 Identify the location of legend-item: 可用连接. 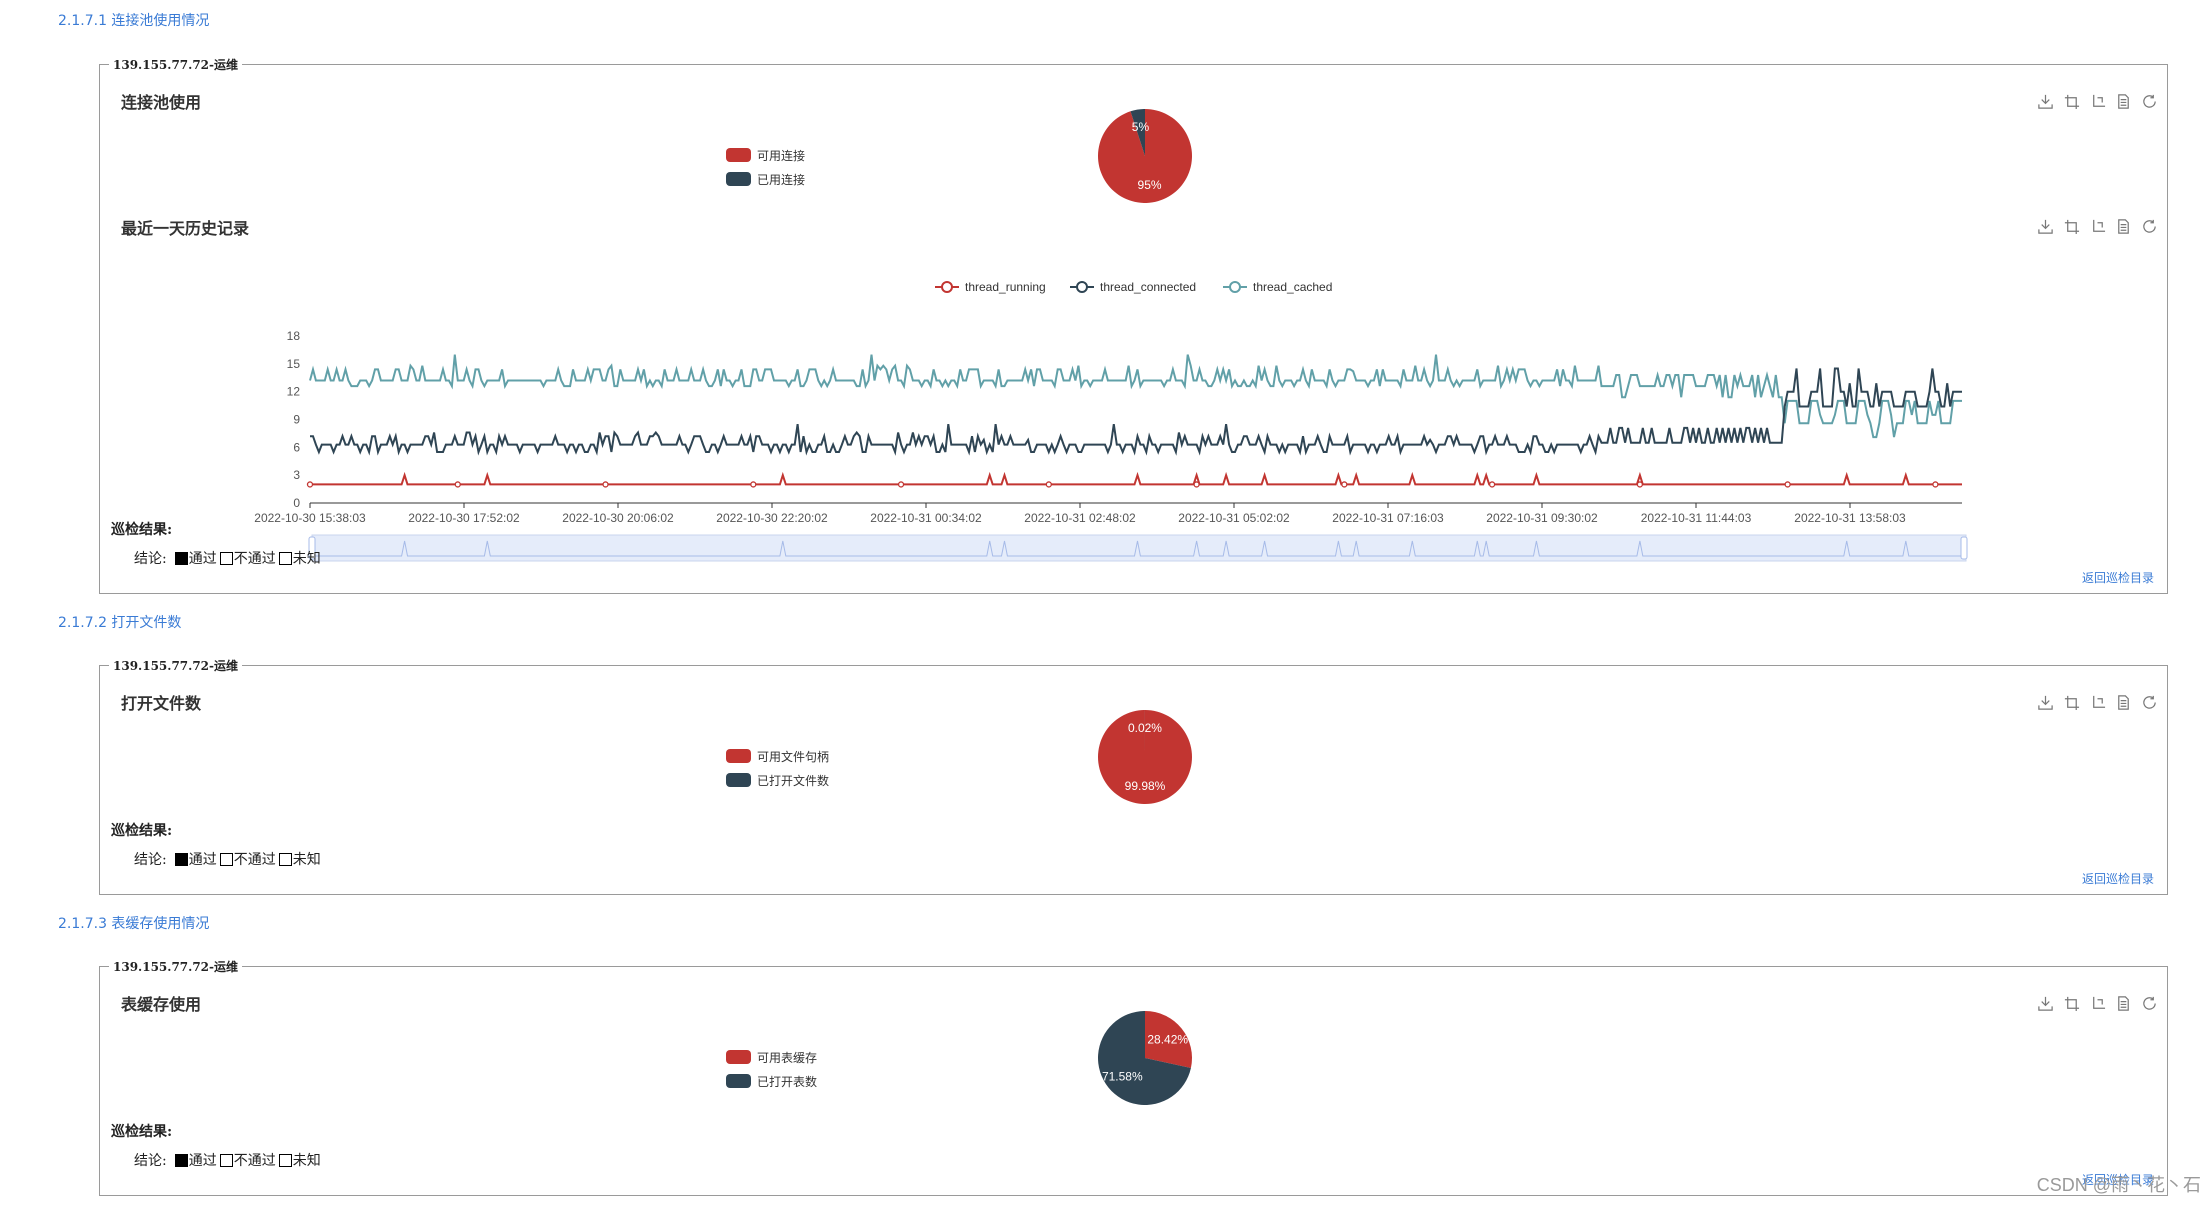
(765, 155).